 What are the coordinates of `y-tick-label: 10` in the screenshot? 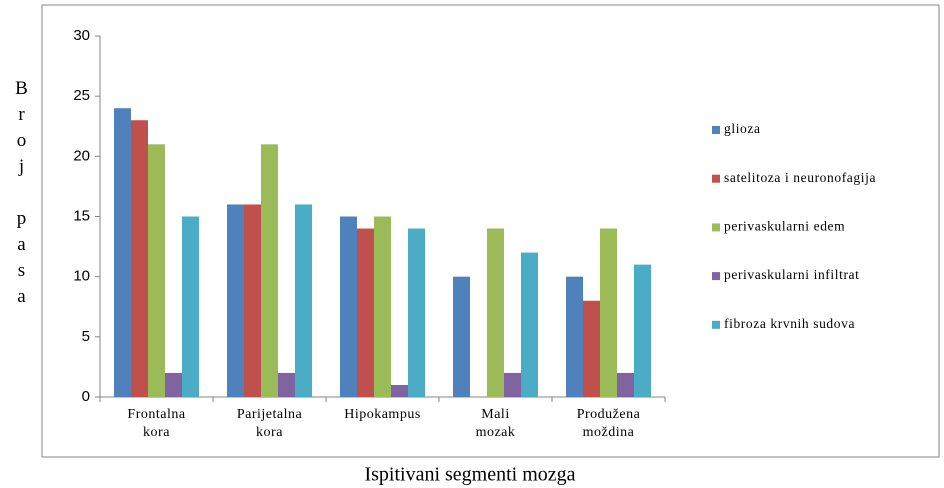 It's located at (81, 276).